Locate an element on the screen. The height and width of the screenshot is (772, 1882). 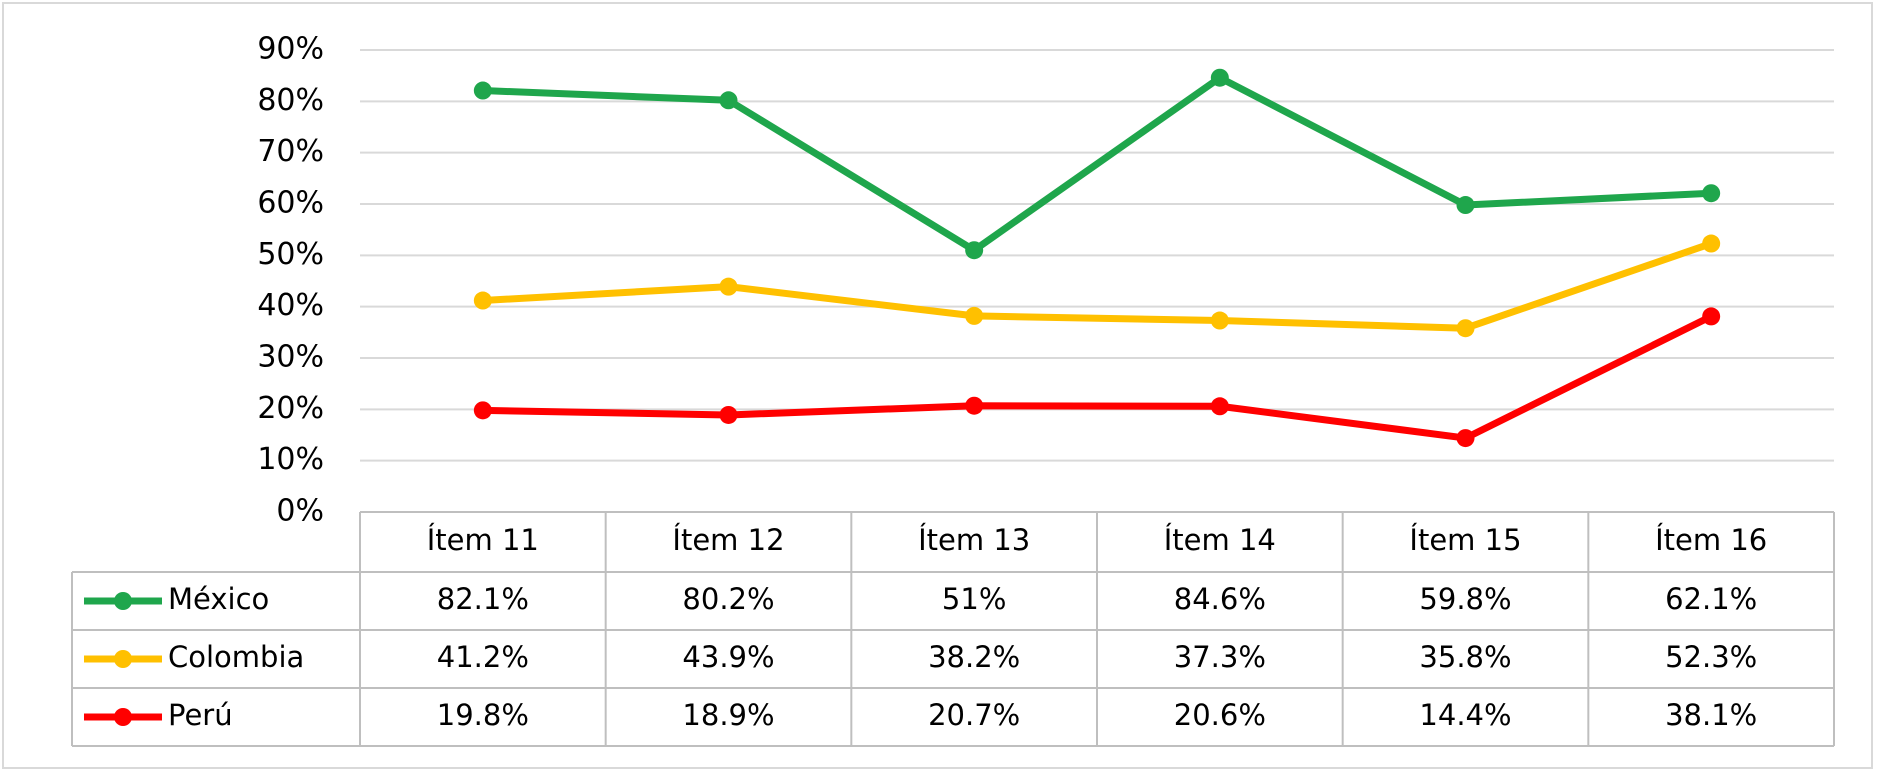
y-tick-label: 10% is located at coordinates (290, 459).